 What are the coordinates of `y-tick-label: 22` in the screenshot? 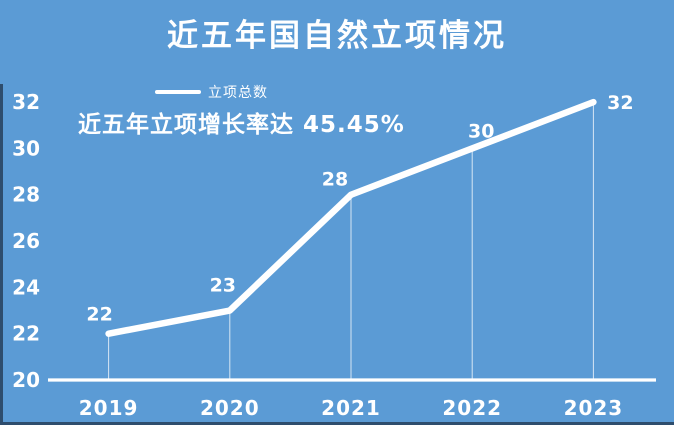 It's located at (26, 334).